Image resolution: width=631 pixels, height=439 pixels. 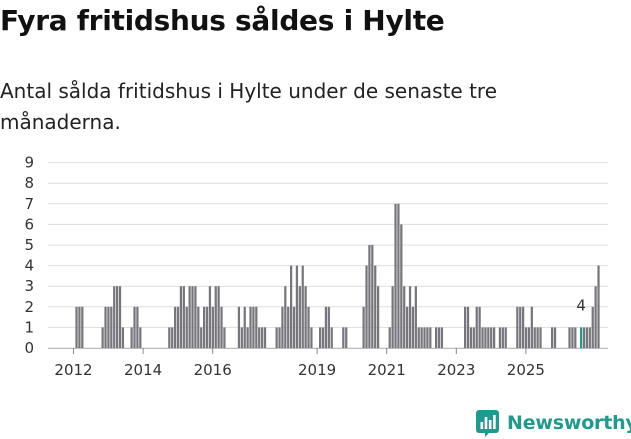 I want to click on brand-name: Newsworthy, so click(x=569, y=423).